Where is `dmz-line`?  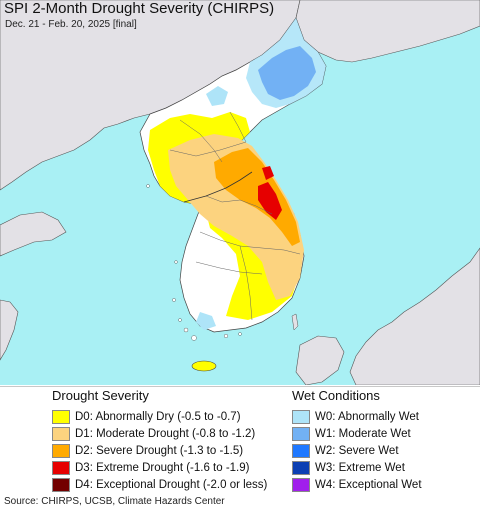 dmz-line is located at coordinates (218, 187).